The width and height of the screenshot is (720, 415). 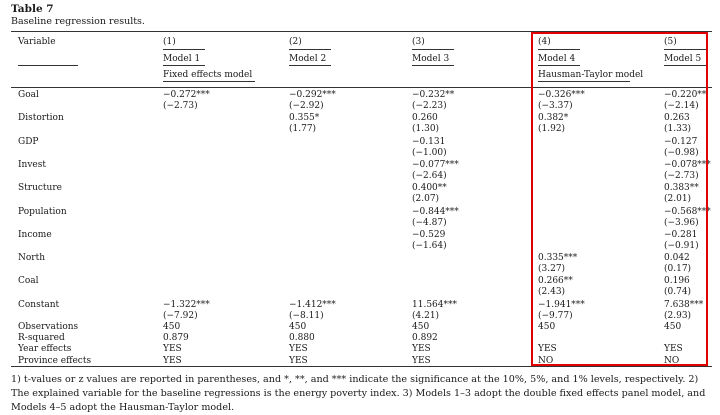 I want to click on coef-cell: −0.077***, so click(x=435, y=165).